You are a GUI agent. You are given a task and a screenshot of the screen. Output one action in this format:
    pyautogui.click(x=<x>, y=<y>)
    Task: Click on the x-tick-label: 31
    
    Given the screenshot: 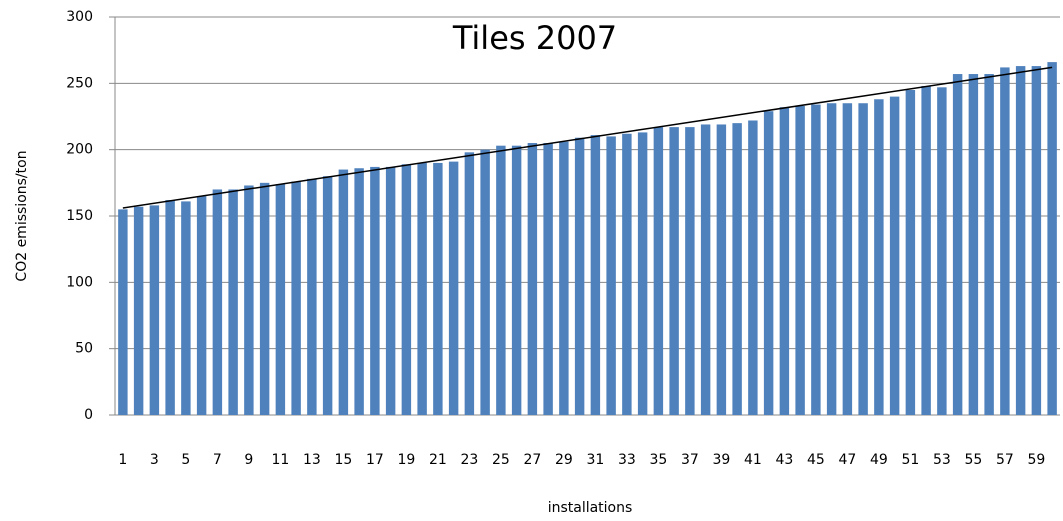 What is the action you would take?
    pyautogui.click(x=595, y=460)
    